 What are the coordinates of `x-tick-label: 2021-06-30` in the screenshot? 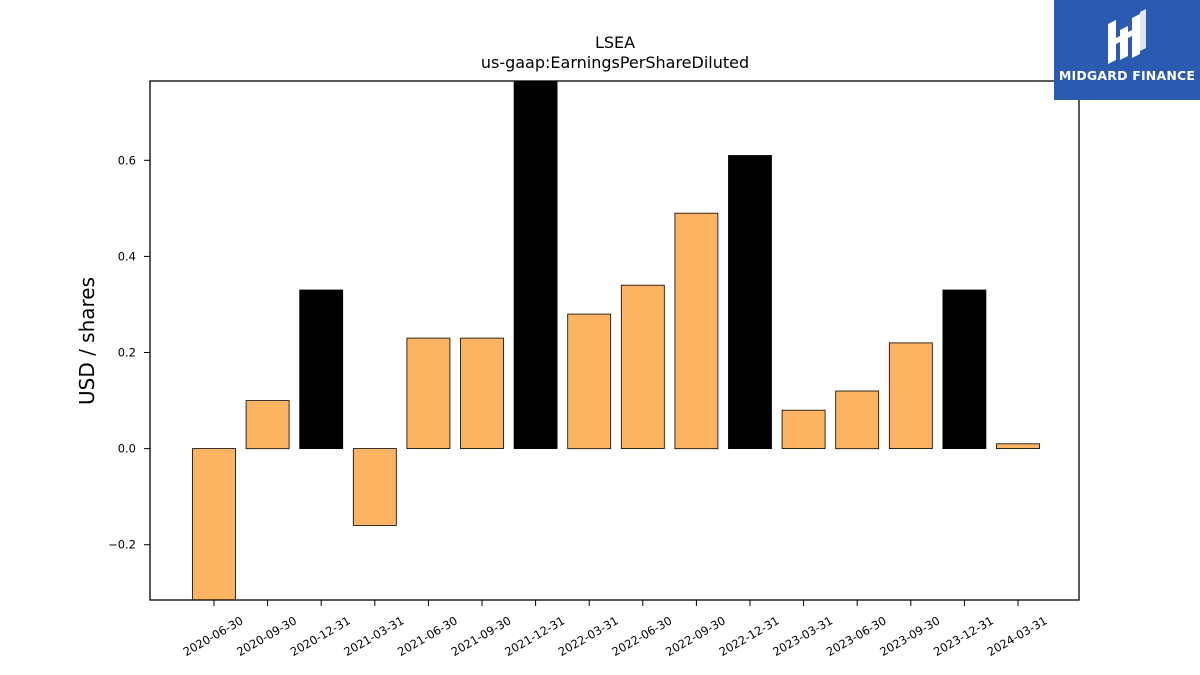 It's located at (427, 636).